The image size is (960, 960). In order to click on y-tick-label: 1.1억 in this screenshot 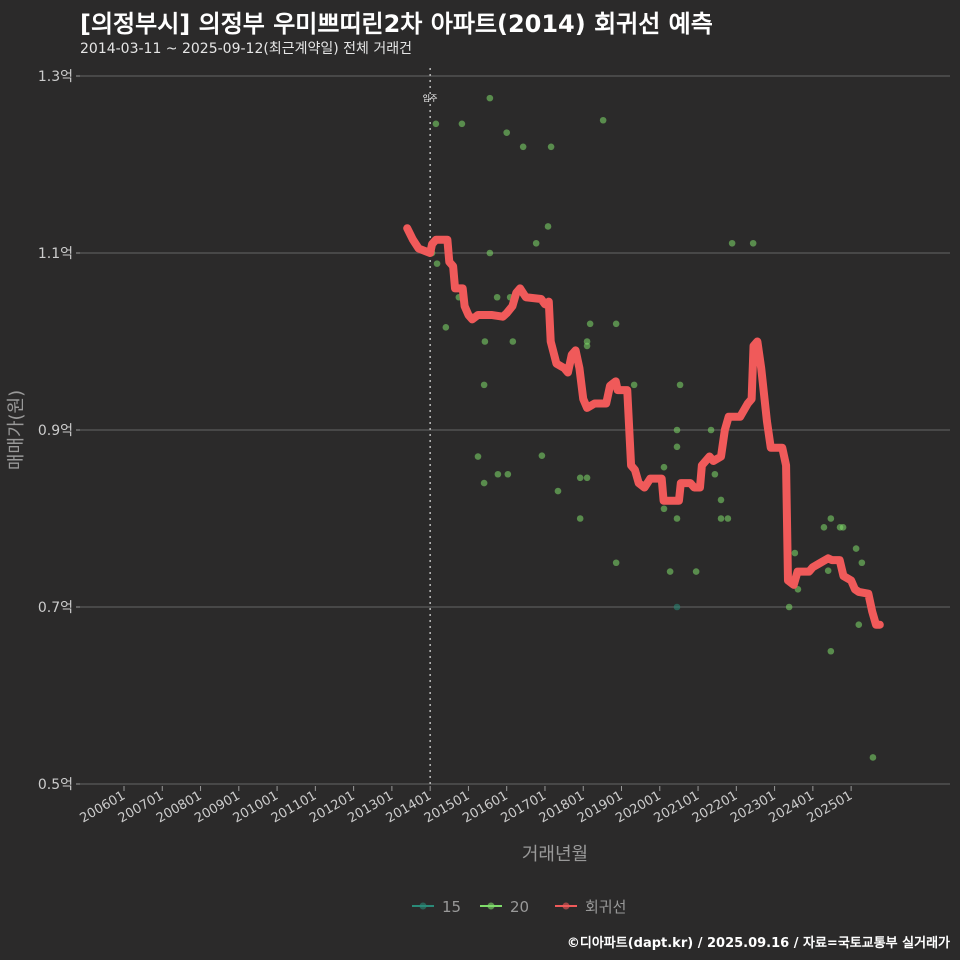, I will do `click(55, 254)`.